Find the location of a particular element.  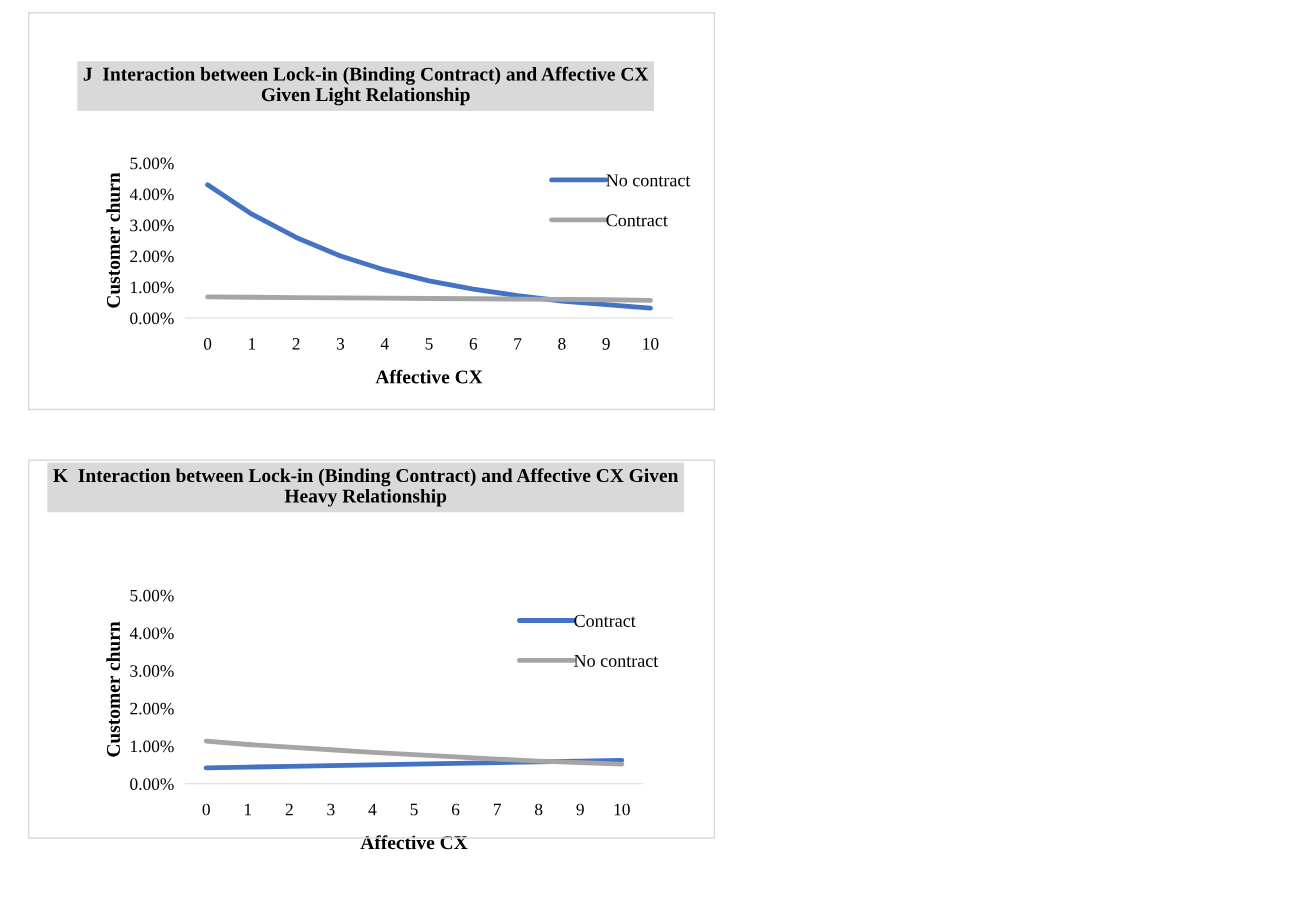

line-series is located at coordinates (414, 752).